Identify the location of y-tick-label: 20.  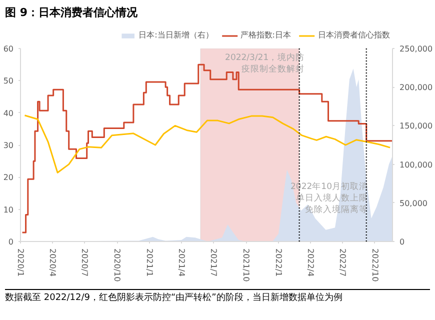
(8, 177).